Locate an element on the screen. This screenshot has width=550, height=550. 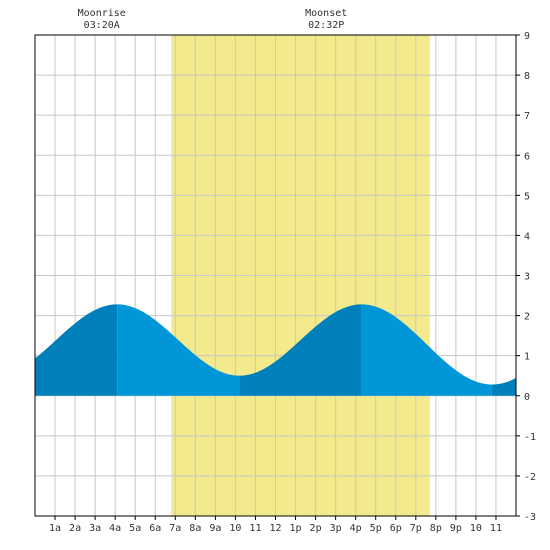
x-tick-label: 5p is located at coordinates (376, 528).